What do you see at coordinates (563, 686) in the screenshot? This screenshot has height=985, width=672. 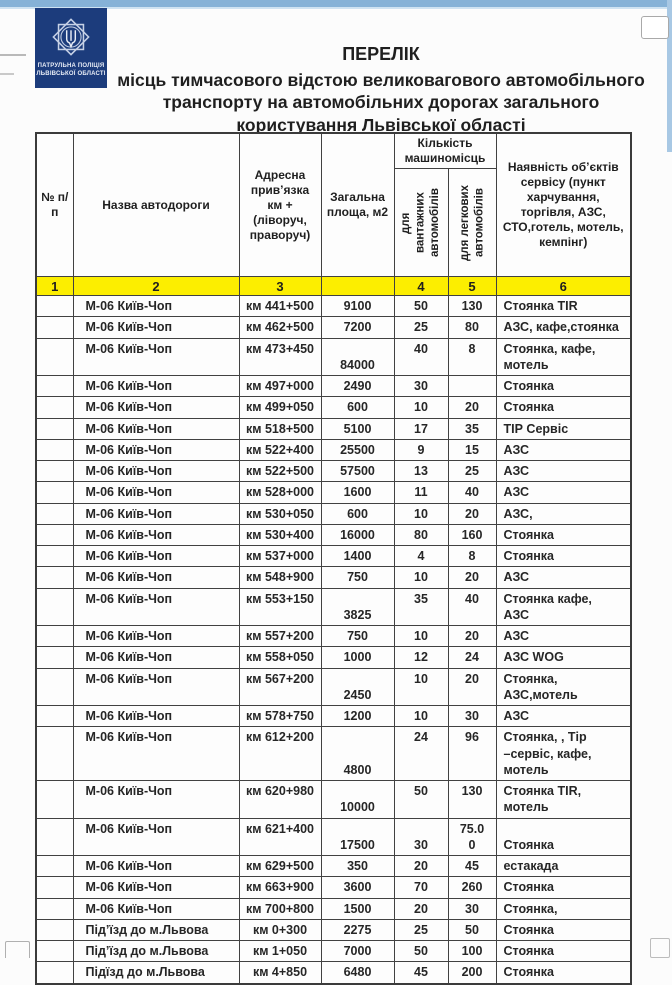 I see `cell-service: Стоянка, АЗС,мотель` at bounding box center [563, 686].